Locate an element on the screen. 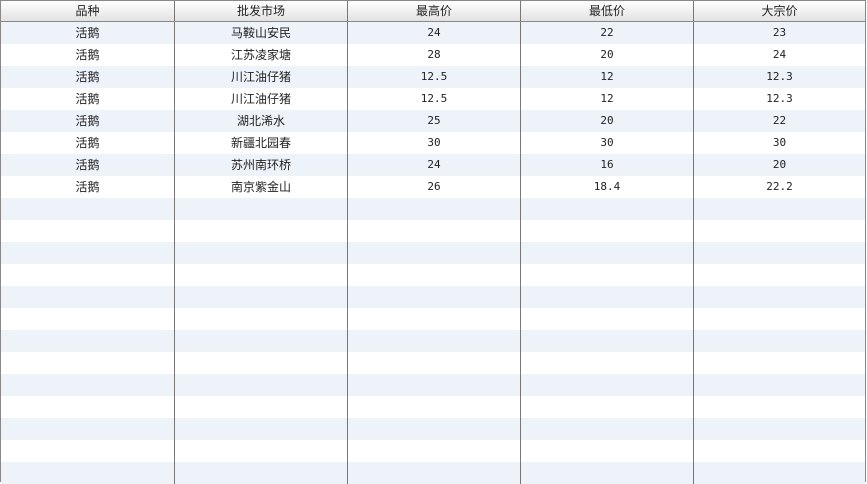 The image size is (867, 484). min-price-cell: 18.4 is located at coordinates (607, 187).